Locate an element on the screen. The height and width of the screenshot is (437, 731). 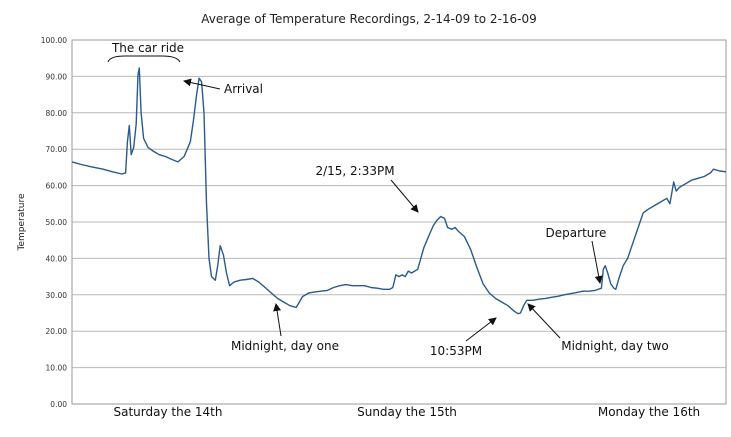
annotation-low-time: 10:53PM is located at coordinates (456, 351).